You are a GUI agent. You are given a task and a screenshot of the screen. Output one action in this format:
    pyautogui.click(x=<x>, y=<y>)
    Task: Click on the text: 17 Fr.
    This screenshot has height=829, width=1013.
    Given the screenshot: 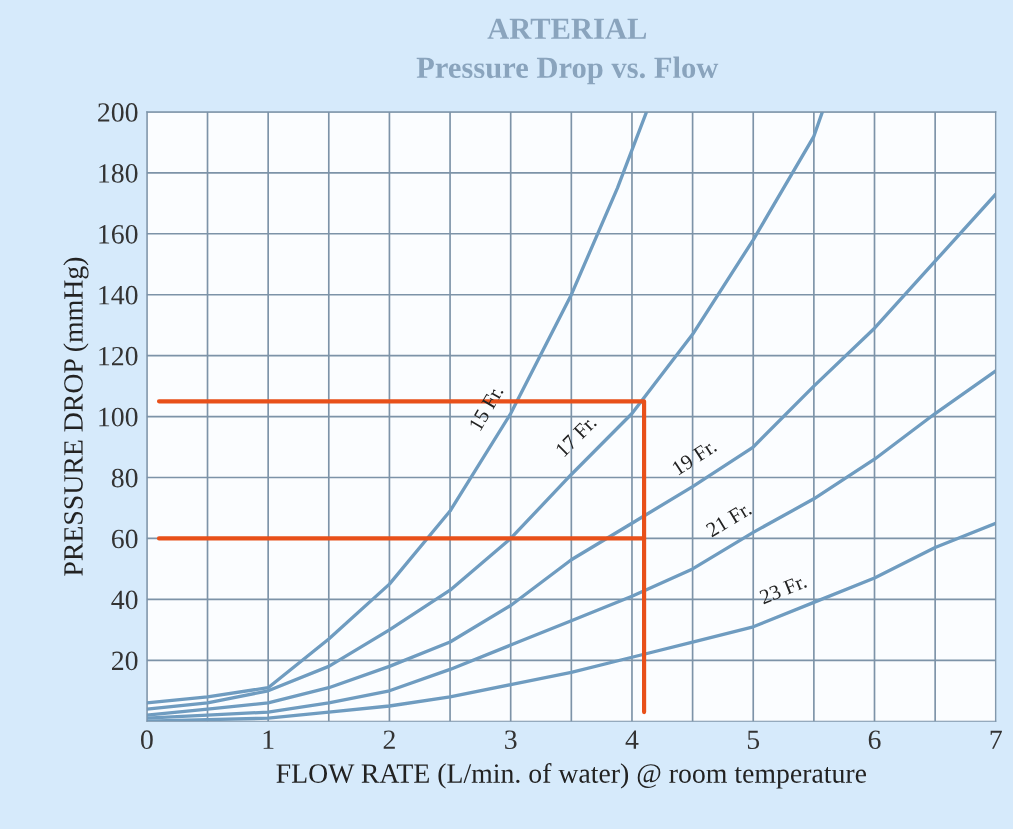 What is the action you would take?
    pyautogui.click(x=576, y=436)
    